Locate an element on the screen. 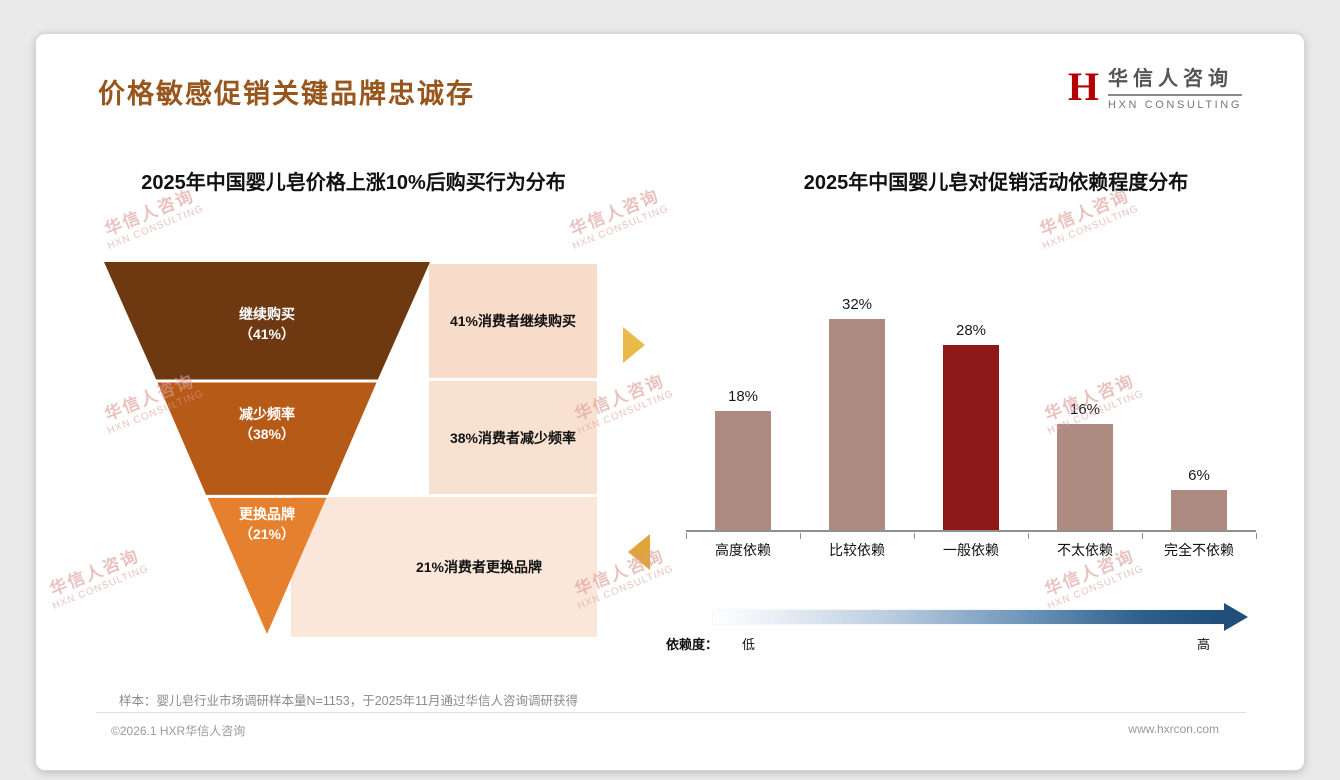 This screenshot has height=780, width=1340. company-logo: H 华信人咨询 HXN CONSULTING is located at coordinates (1155, 86).